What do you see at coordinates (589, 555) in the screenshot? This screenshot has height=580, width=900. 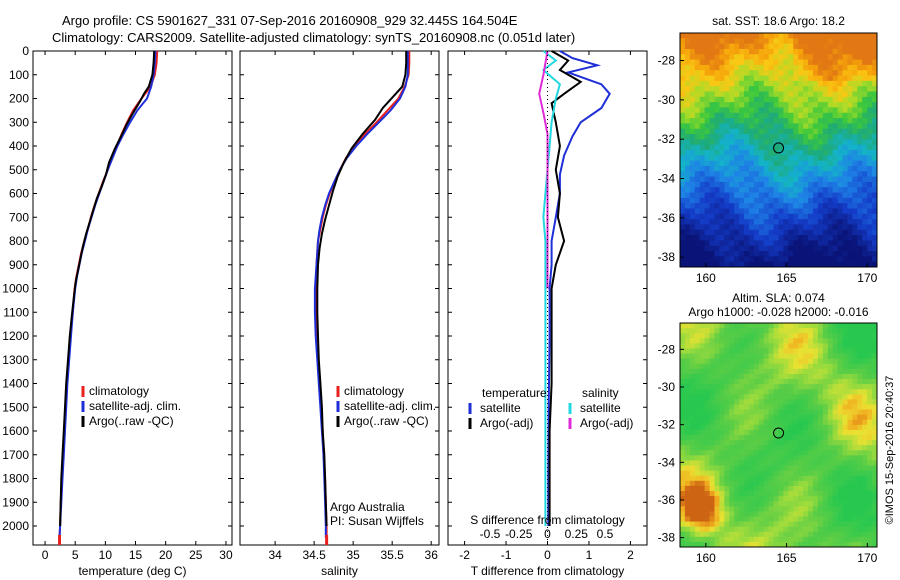 I see `x-tick-label: 1` at bounding box center [589, 555].